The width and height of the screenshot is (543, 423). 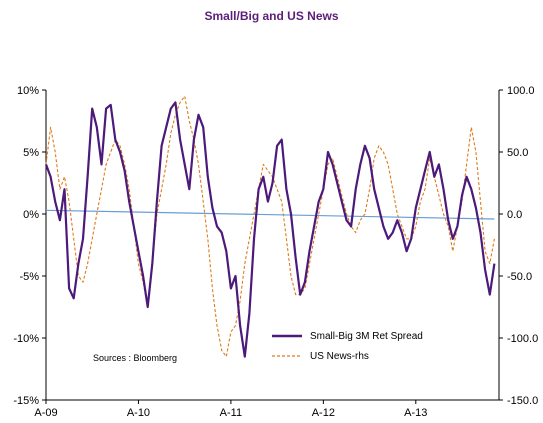 What do you see at coordinates (29, 277) in the screenshot?
I see `left-tick-label: -5%` at bounding box center [29, 277].